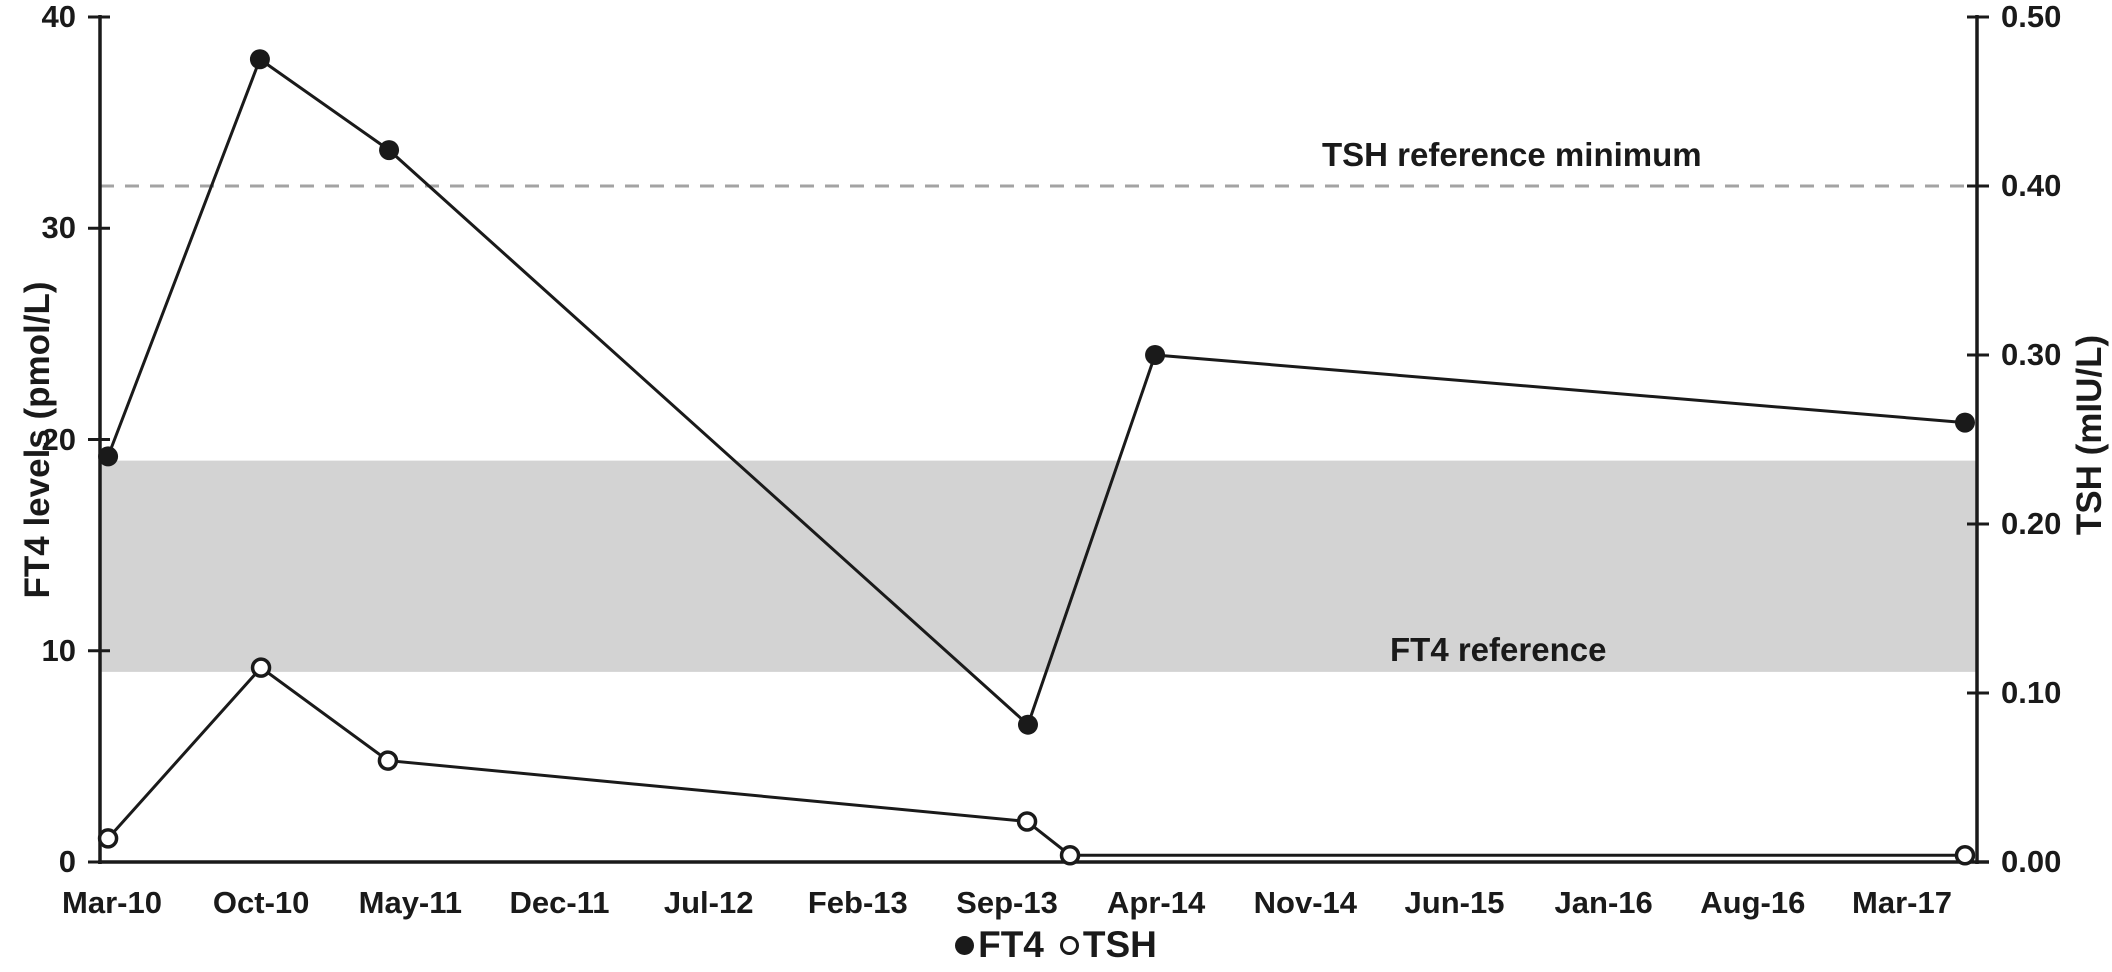 The image size is (2112, 972). I want to click on right-axis-tick-label: 0.10, so click(2031, 692).